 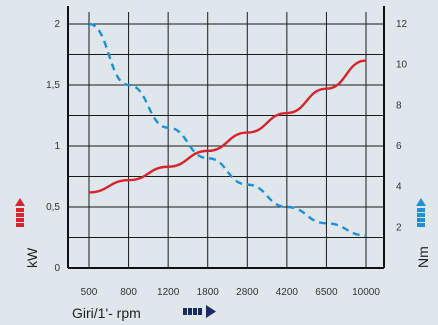 I want to click on y-left-tick-label: 1,5, so click(x=53, y=85).